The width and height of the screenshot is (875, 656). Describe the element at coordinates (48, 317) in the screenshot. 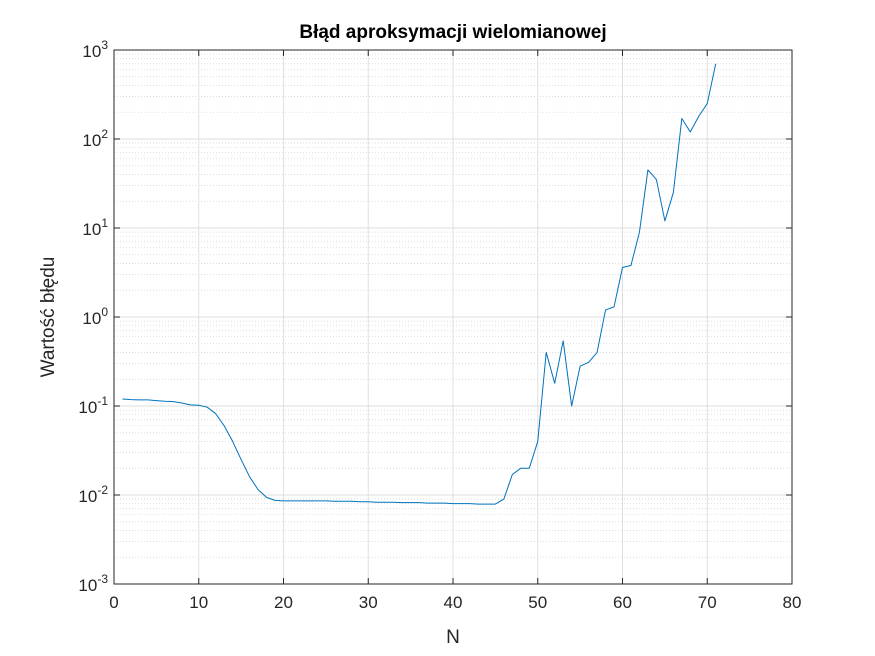

I see `y-axis-label: Wartość błędu` at that location.